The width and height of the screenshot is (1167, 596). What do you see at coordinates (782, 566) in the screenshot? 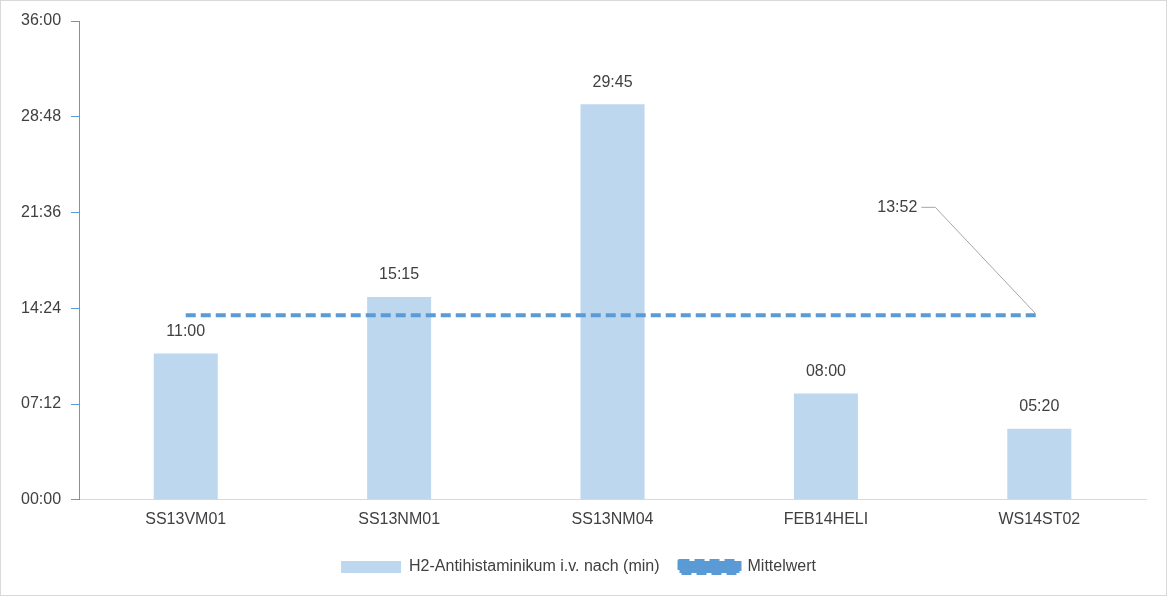
I see `legend-label: Mittelwert` at bounding box center [782, 566].